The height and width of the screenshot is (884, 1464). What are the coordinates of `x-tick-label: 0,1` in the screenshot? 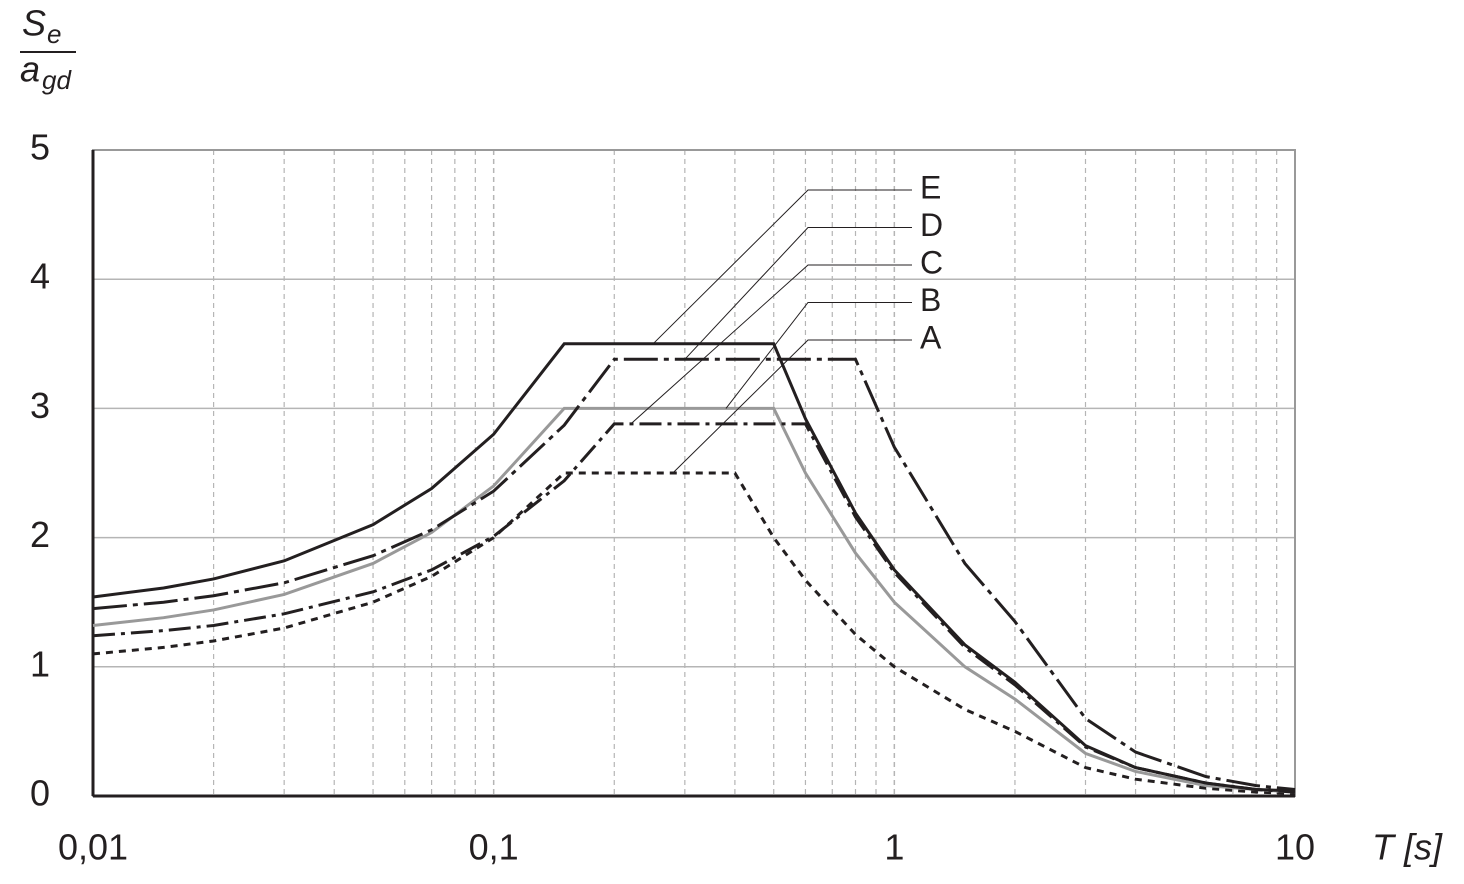 It's located at (494, 847).